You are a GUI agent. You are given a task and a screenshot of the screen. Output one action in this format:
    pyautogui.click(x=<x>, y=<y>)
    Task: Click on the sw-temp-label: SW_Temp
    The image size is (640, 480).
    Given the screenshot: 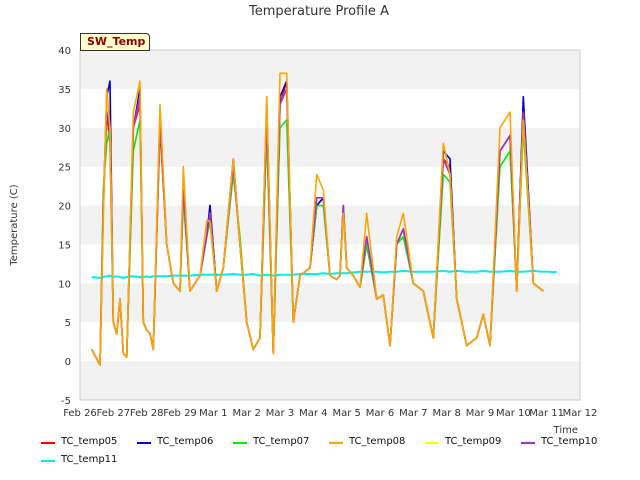 What is the action you would take?
    pyautogui.click(x=116, y=41)
    